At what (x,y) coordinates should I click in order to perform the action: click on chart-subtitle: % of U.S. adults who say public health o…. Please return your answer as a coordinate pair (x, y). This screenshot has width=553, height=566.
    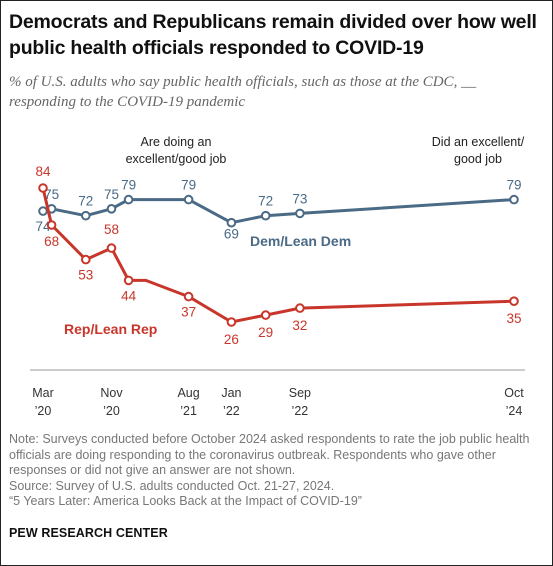
    Looking at the image, I should click on (243, 92).